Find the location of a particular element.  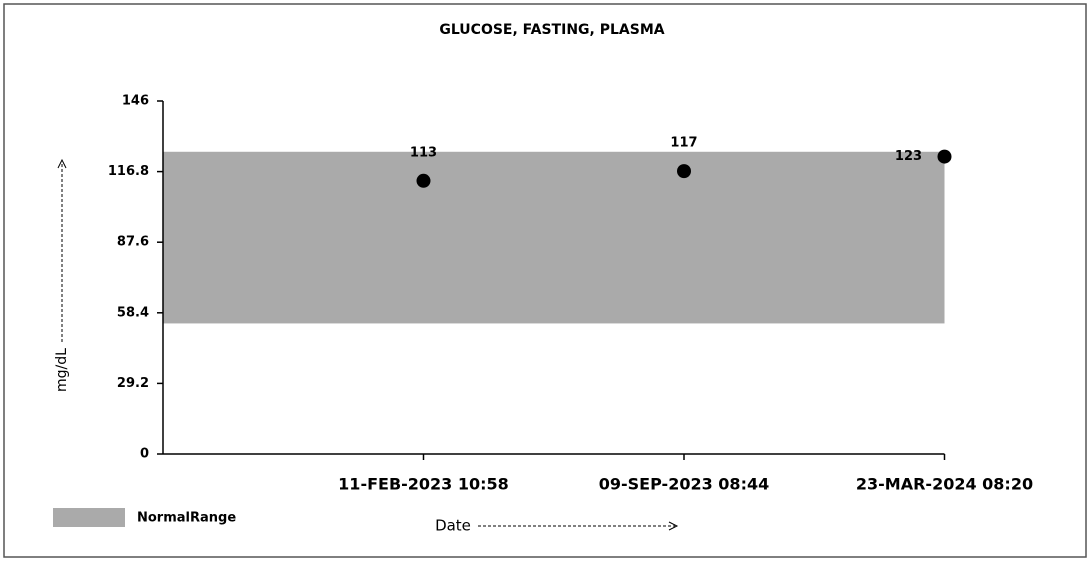

x-axis-label: Date is located at coordinates (453, 526).